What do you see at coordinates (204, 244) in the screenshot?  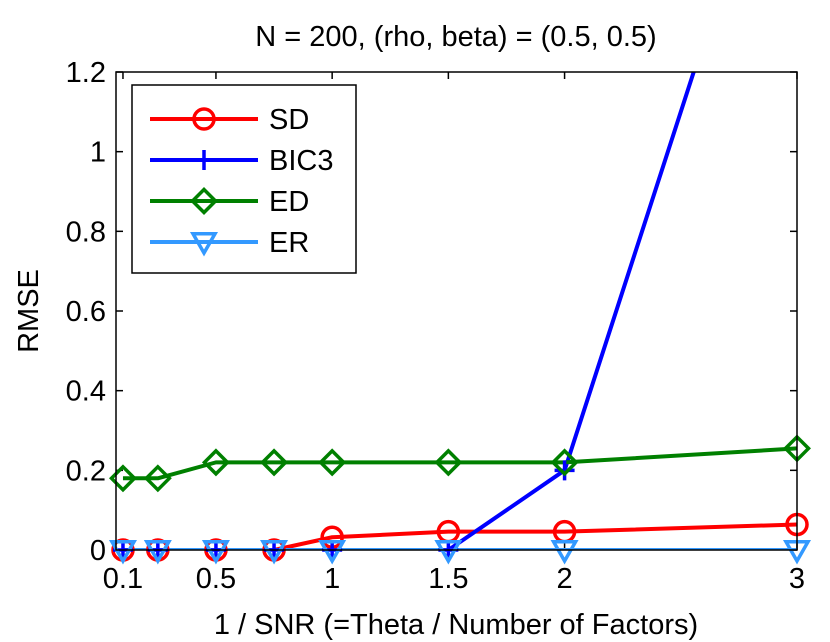 I see `legend-marker-er` at bounding box center [204, 244].